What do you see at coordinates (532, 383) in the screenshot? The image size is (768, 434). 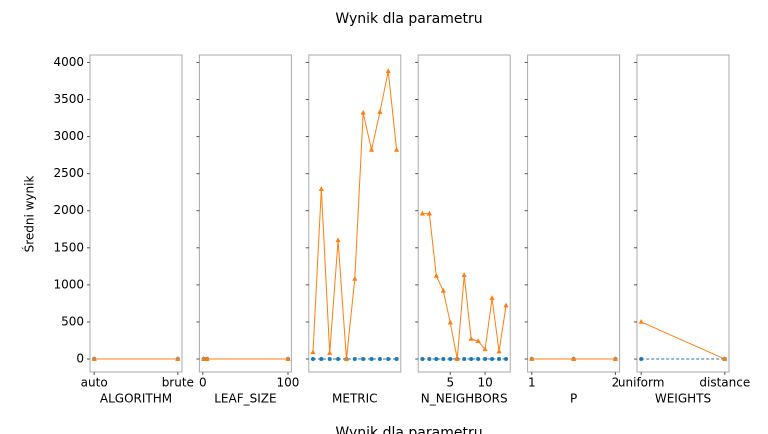 I see `x-tick-label: 1` at bounding box center [532, 383].